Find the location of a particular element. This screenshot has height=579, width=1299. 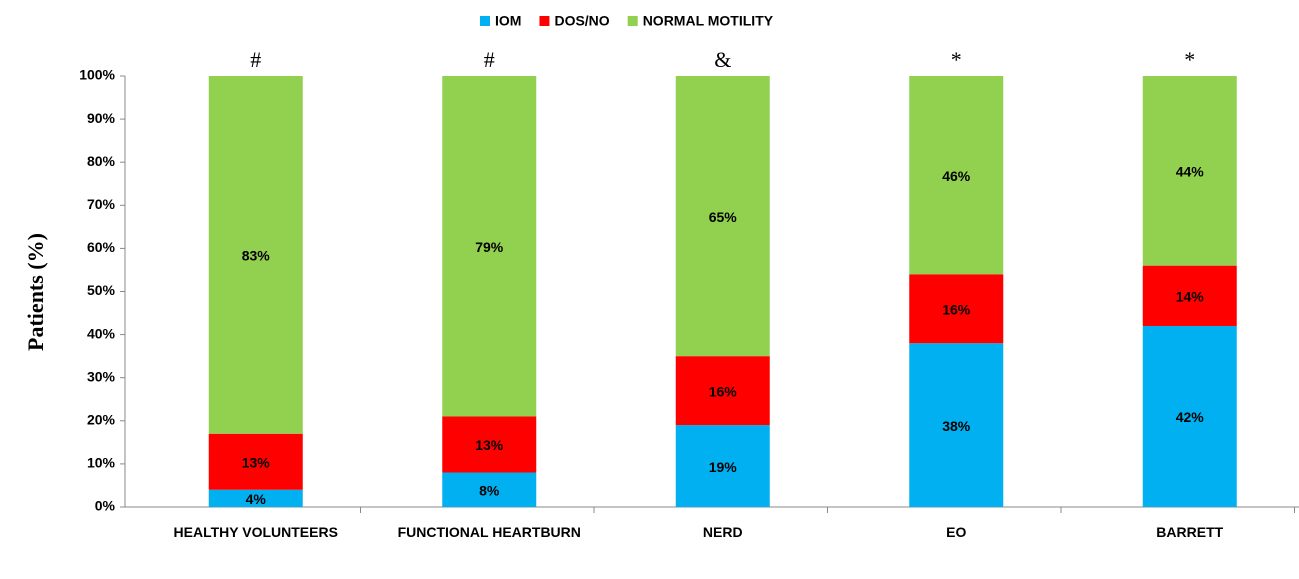

x-tick-label: NERD is located at coordinates (722, 532).